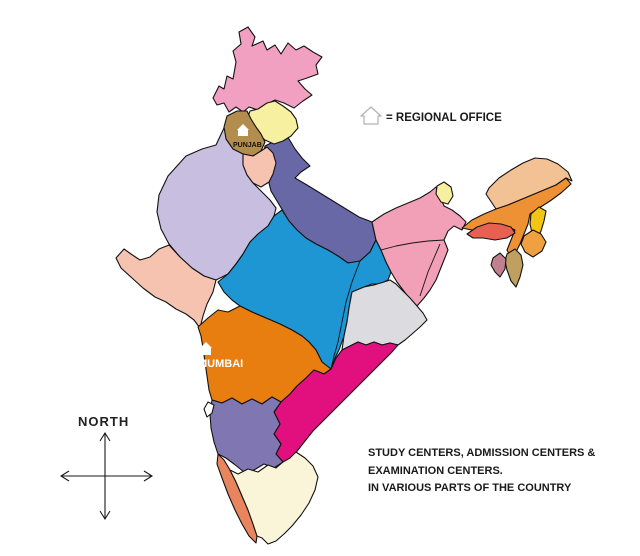 This screenshot has height=556, width=640. I want to click on caption-line-2: EXAMINATION CENTERS., so click(435, 471).